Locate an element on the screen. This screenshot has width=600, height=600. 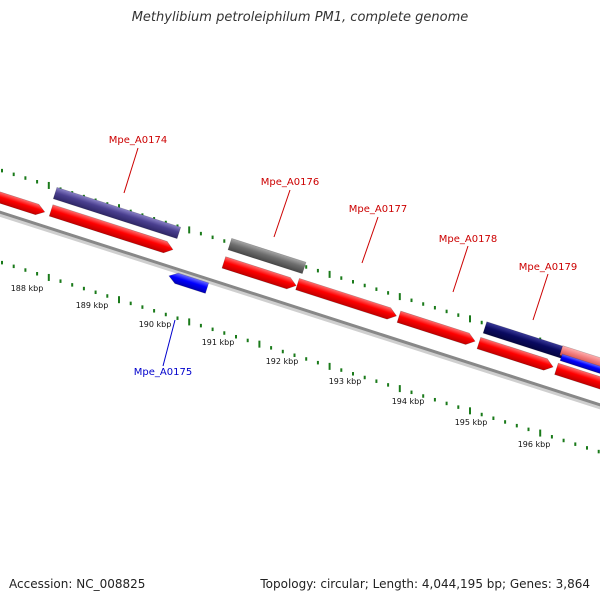
scale-label: 188 kbp is located at coordinates (27, 288).